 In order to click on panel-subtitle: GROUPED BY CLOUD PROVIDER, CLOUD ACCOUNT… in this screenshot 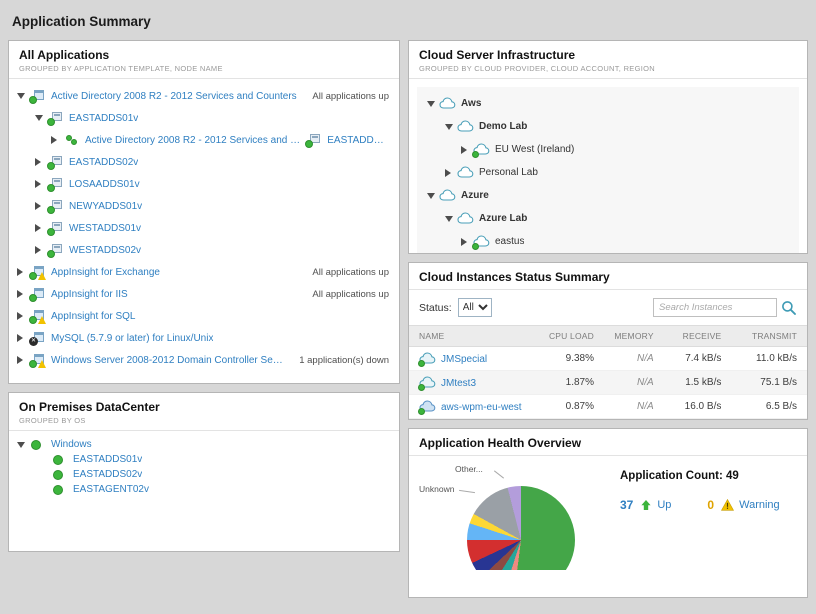, I will do `click(537, 68)`.